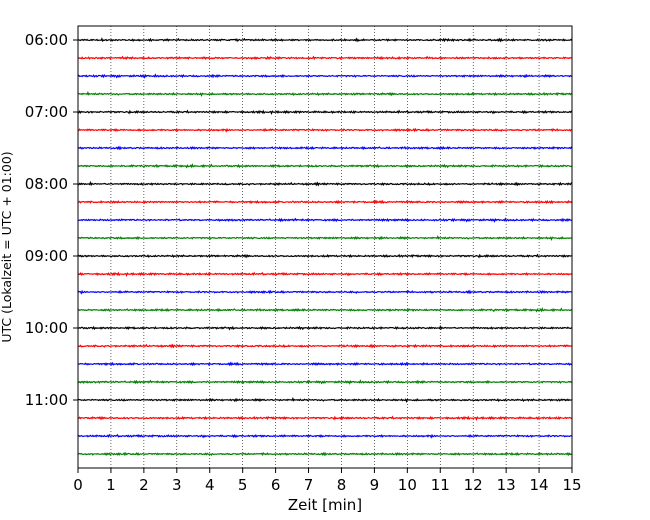 The width and height of the screenshot is (650, 520). Describe the element at coordinates (78, 485) in the screenshot. I see `x-tick-label-0: 0` at that location.